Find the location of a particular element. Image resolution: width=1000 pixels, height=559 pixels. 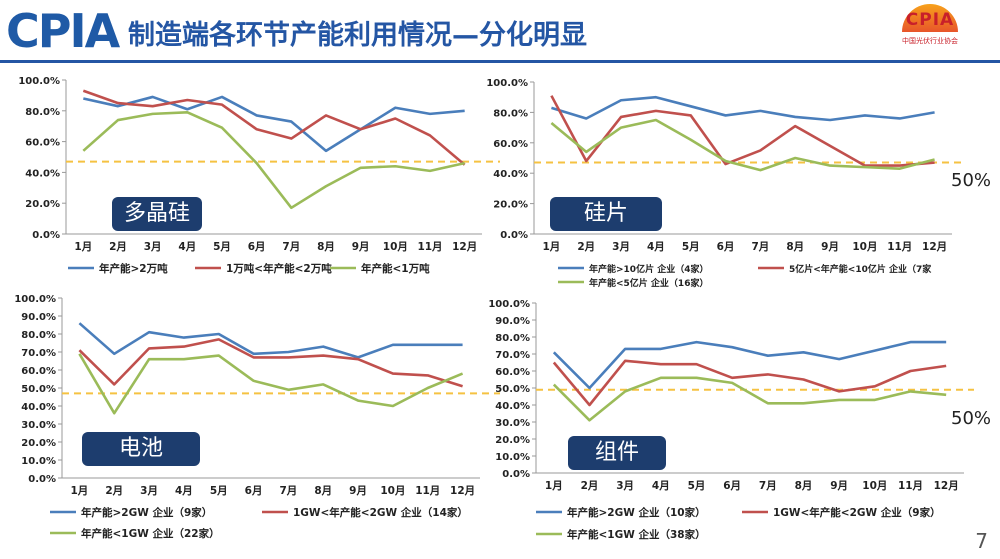

label-cell: 电池 is located at coordinates (141, 449).